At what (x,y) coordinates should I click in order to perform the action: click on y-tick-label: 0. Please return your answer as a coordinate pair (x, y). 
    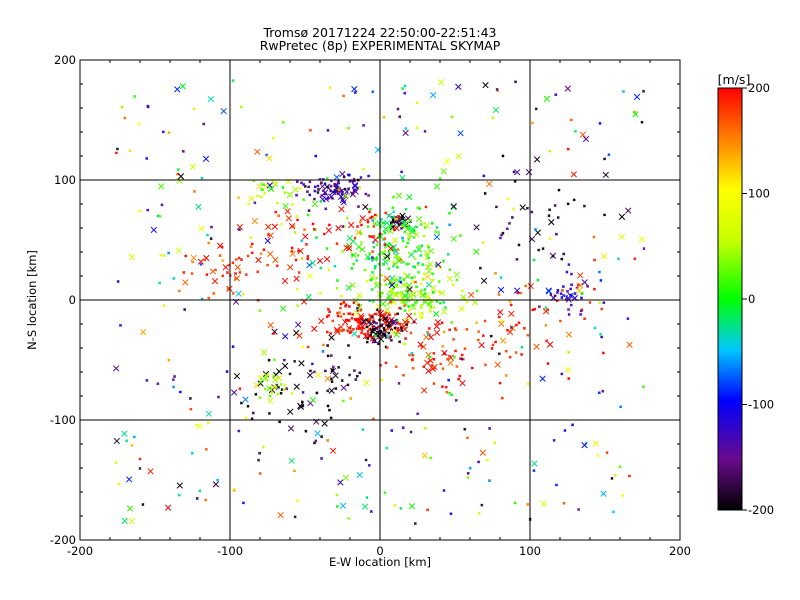
    Looking at the image, I should click on (72, 300).